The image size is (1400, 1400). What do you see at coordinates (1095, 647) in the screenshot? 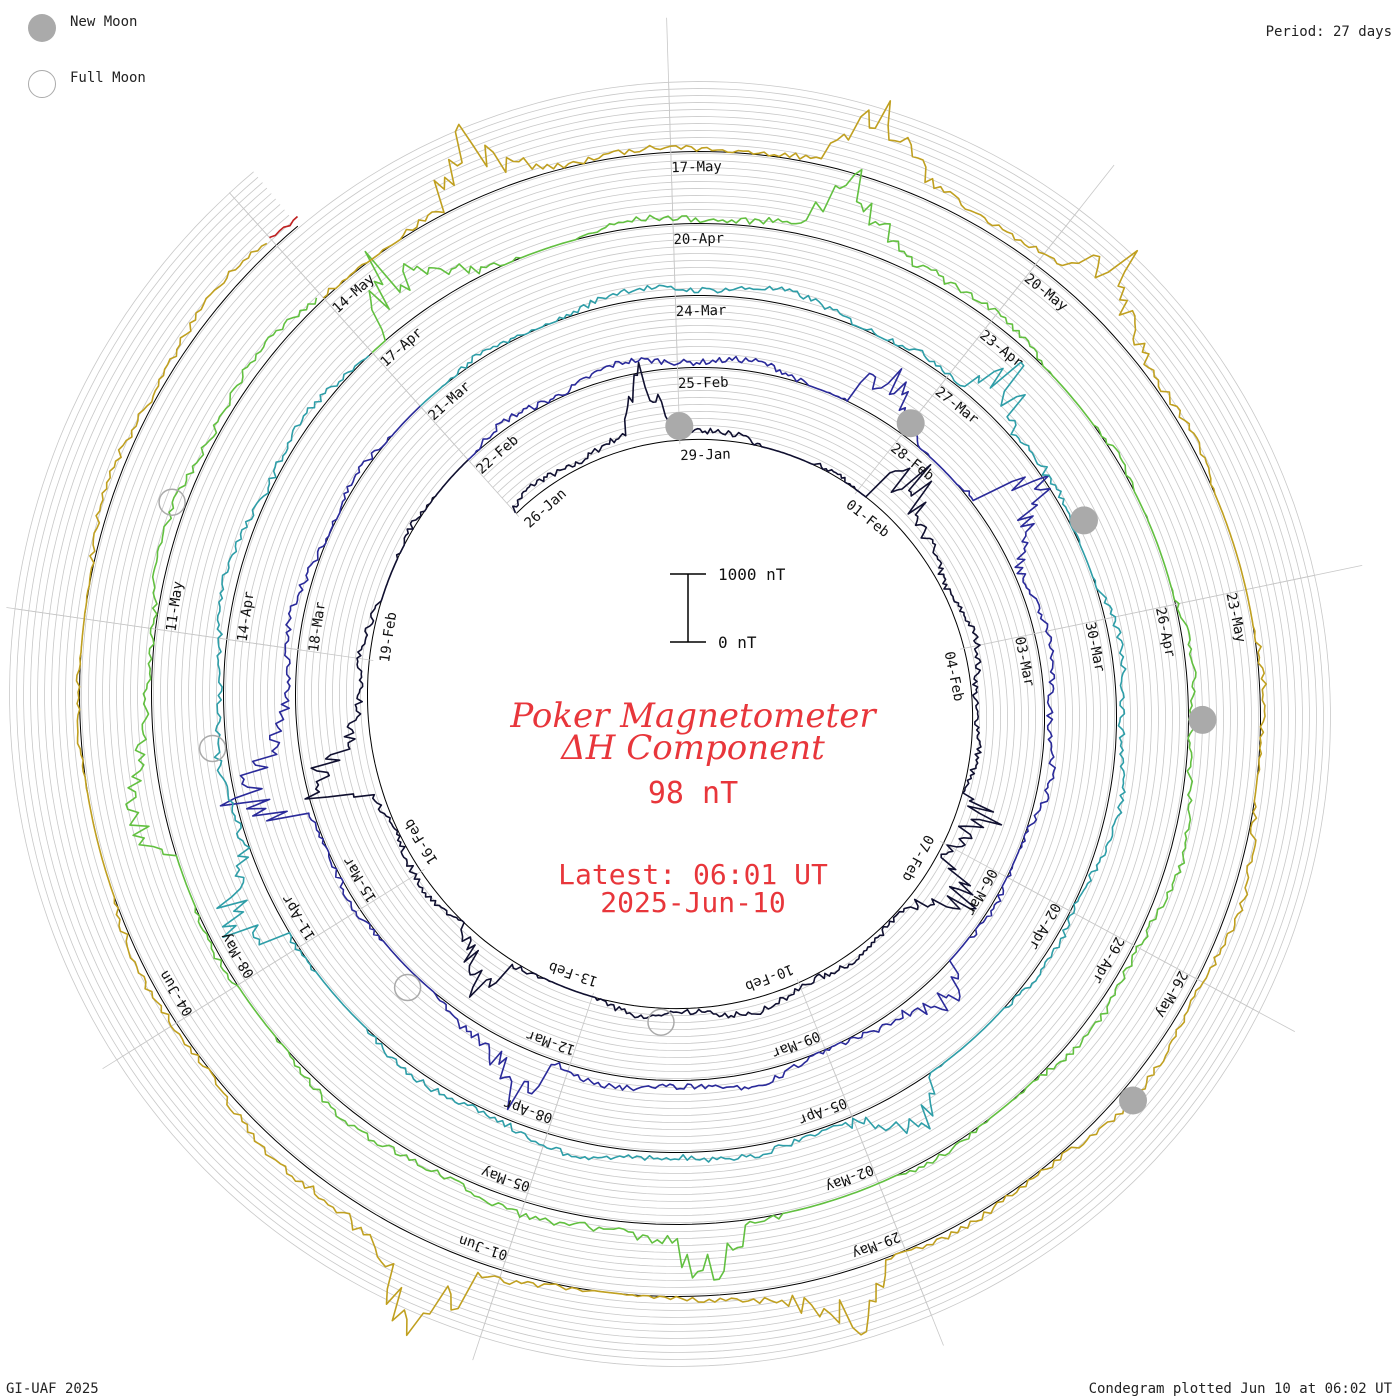
I see `date-tick-label: 30-Mar` at bounding box center [1095, 647].